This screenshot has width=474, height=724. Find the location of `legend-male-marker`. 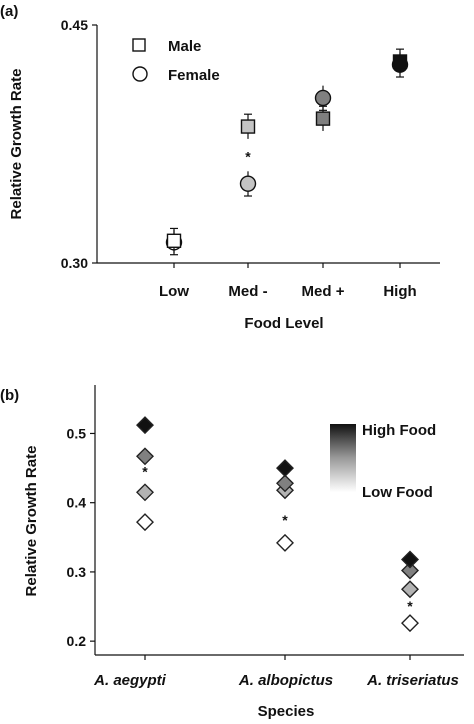

legend-male-marker is located at coordinates (139, 45).